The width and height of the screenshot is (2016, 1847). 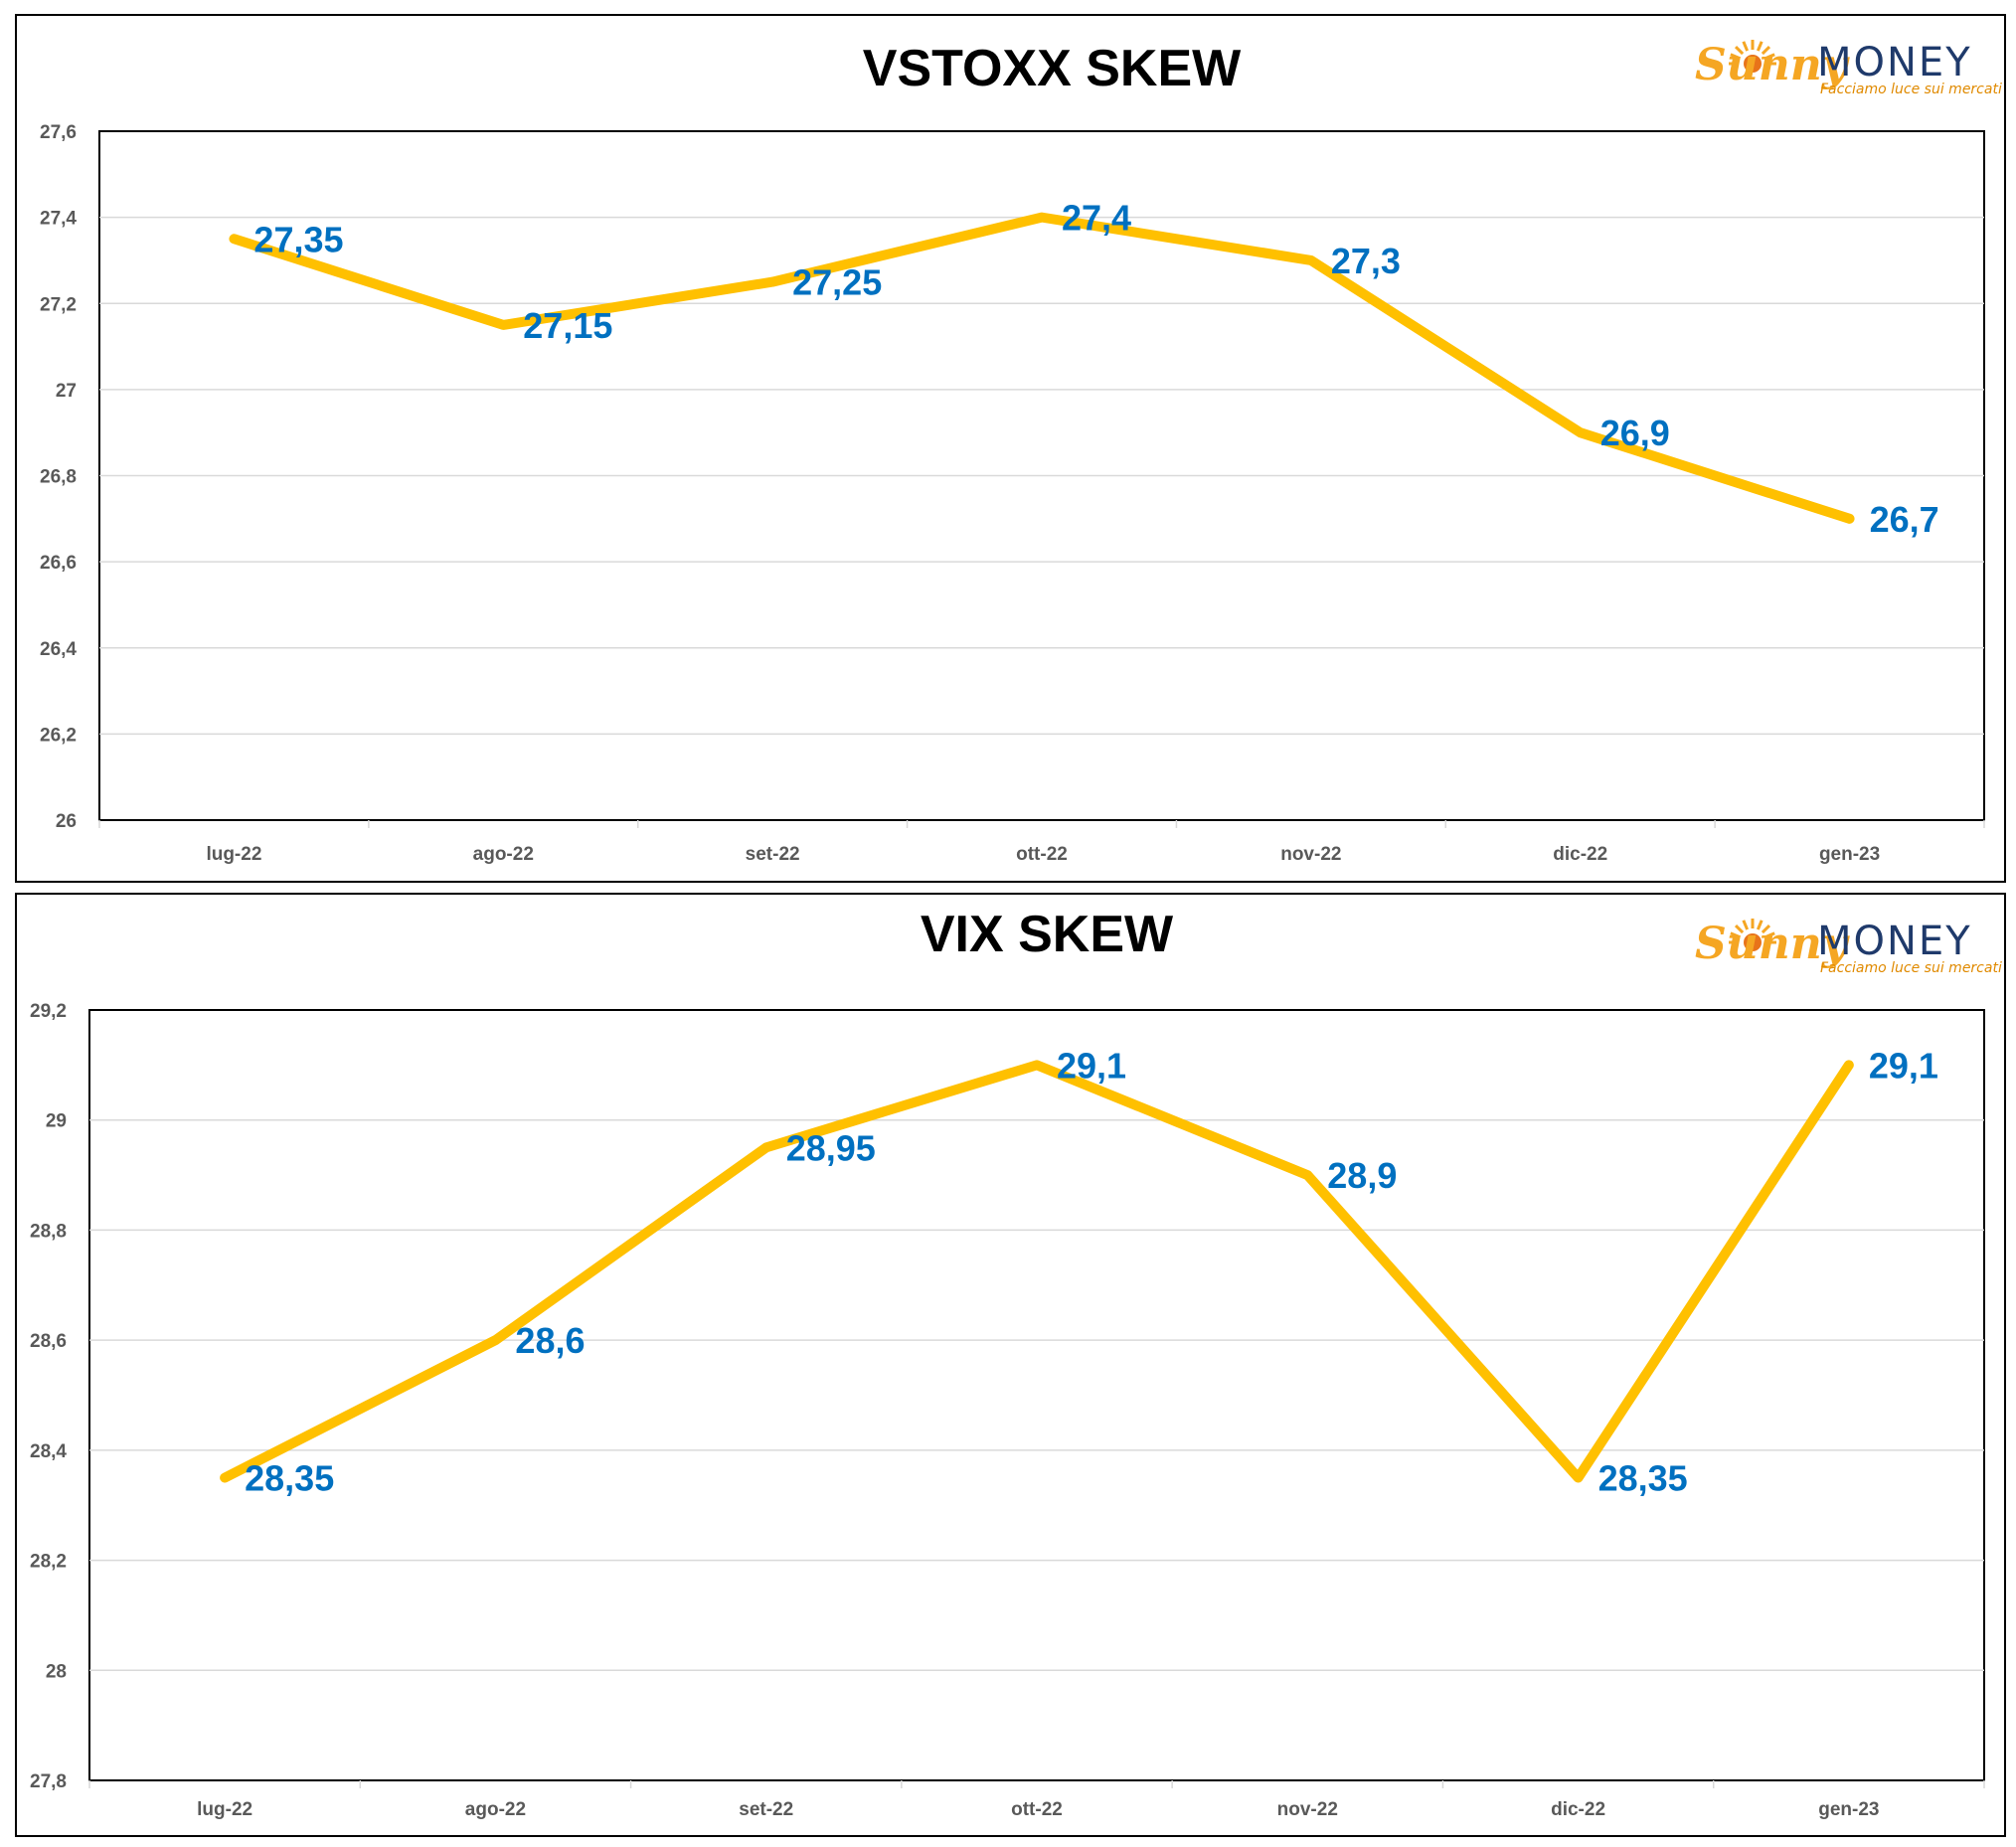 What do you see at coordinates (1362, 1175) in the screenshot?
I see `data-label: 28,9` at bounding box center [1362, 1175].